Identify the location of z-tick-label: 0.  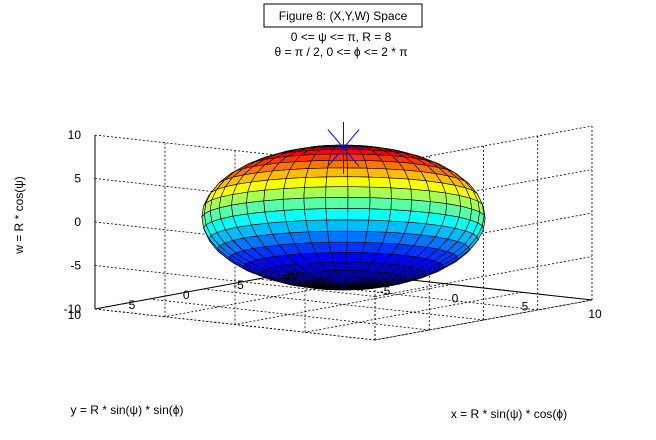
(77, 222).